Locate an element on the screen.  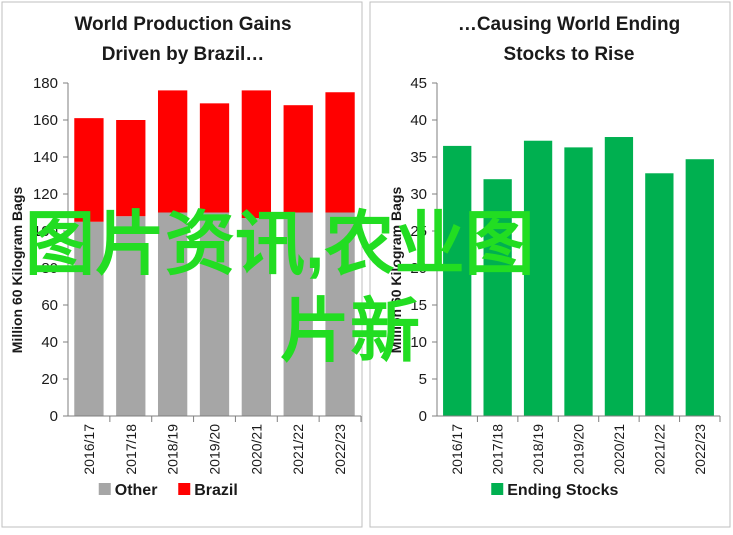
chart-1-ytick-label-5: 25 is located at coordinates (418, 231).